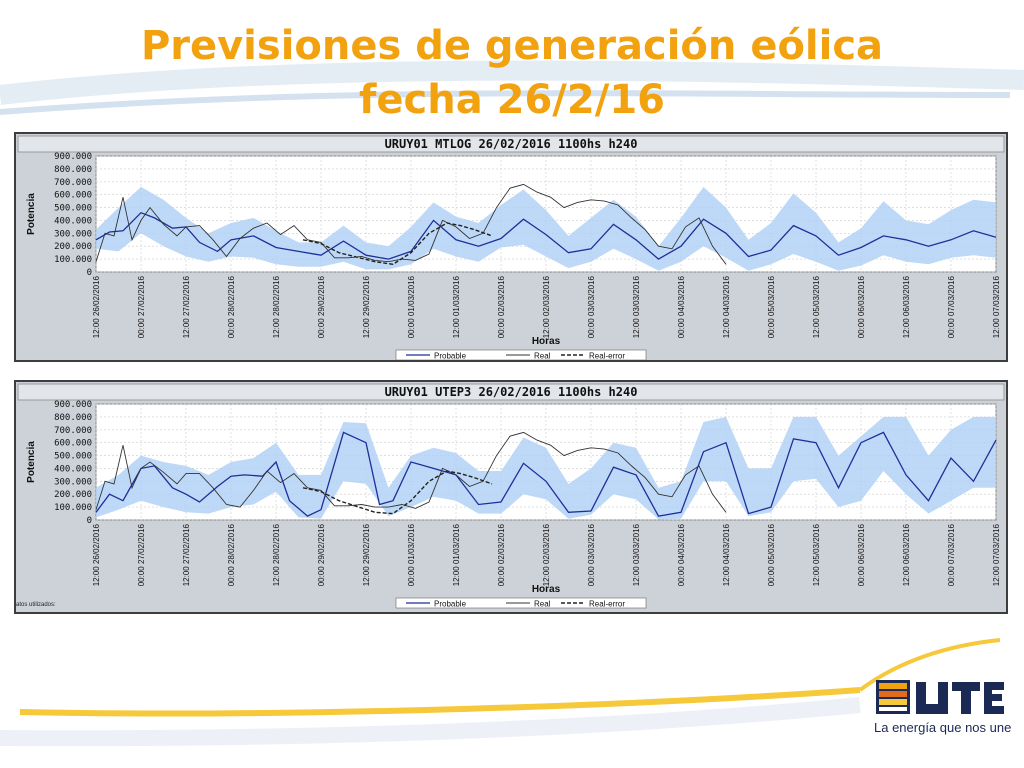 The height and width of the screenshot is (768, 1024). What do you see at coordinates (36, 605) in the screenshot?
I see `footnote: atos utilizados:` at bounding box center [36, 605].